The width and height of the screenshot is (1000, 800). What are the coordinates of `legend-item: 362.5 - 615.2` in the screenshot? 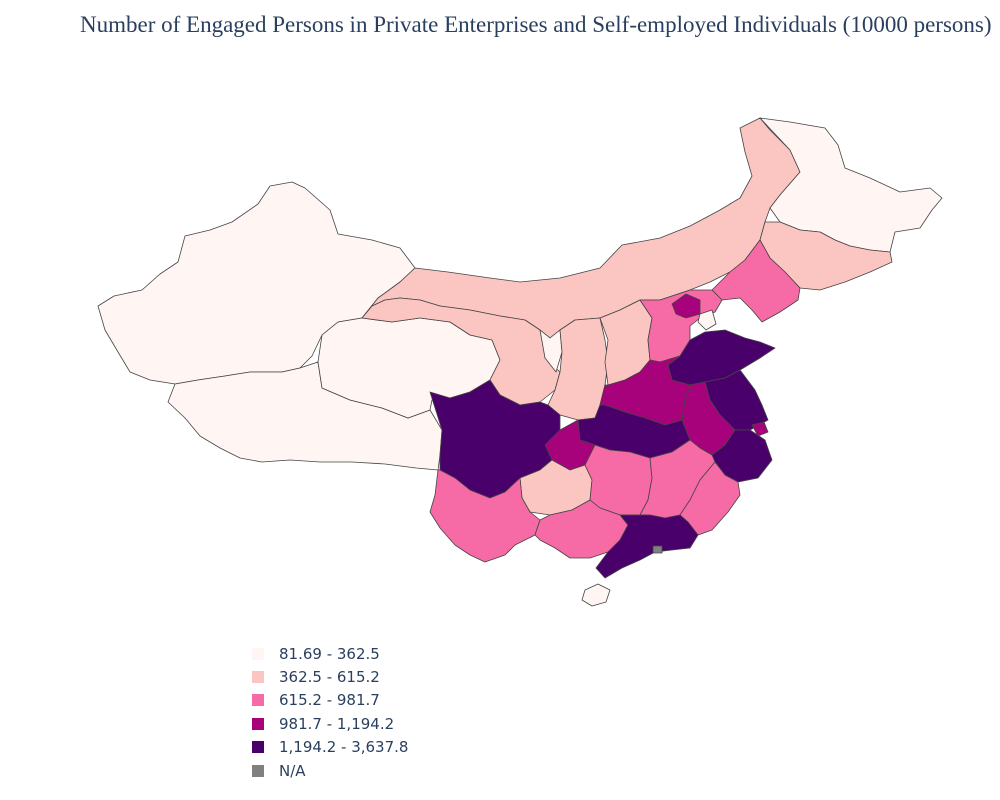 It's located at (330, 676).